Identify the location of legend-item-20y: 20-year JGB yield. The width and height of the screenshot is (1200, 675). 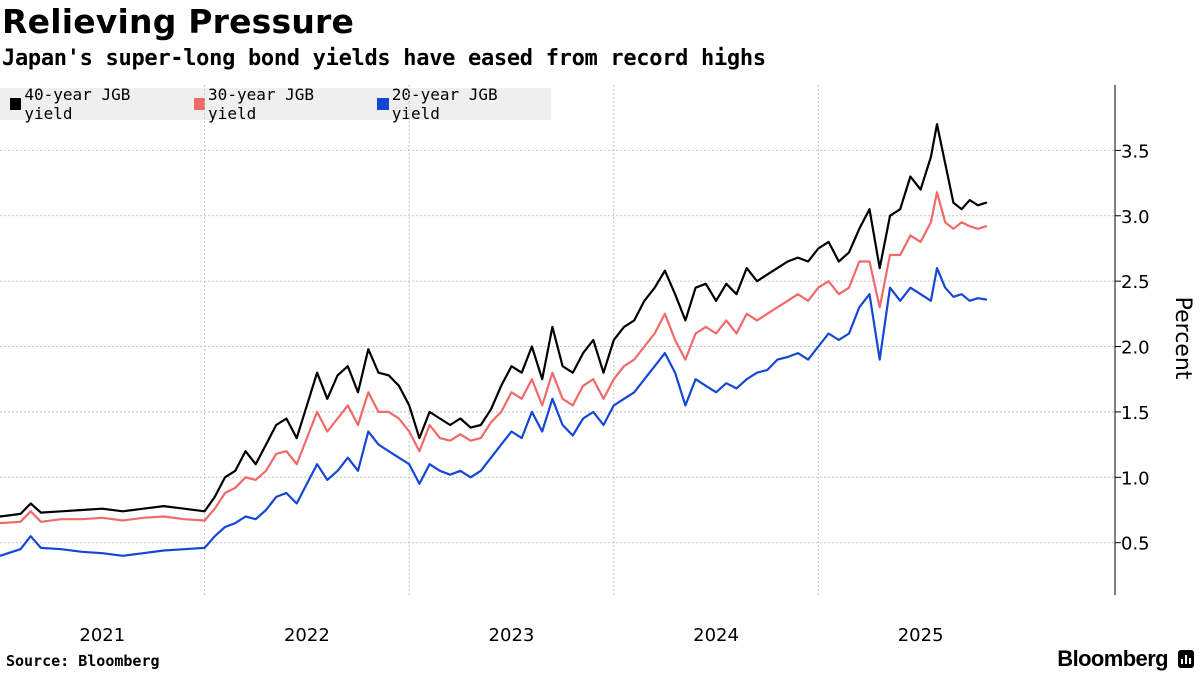
(462, 104).